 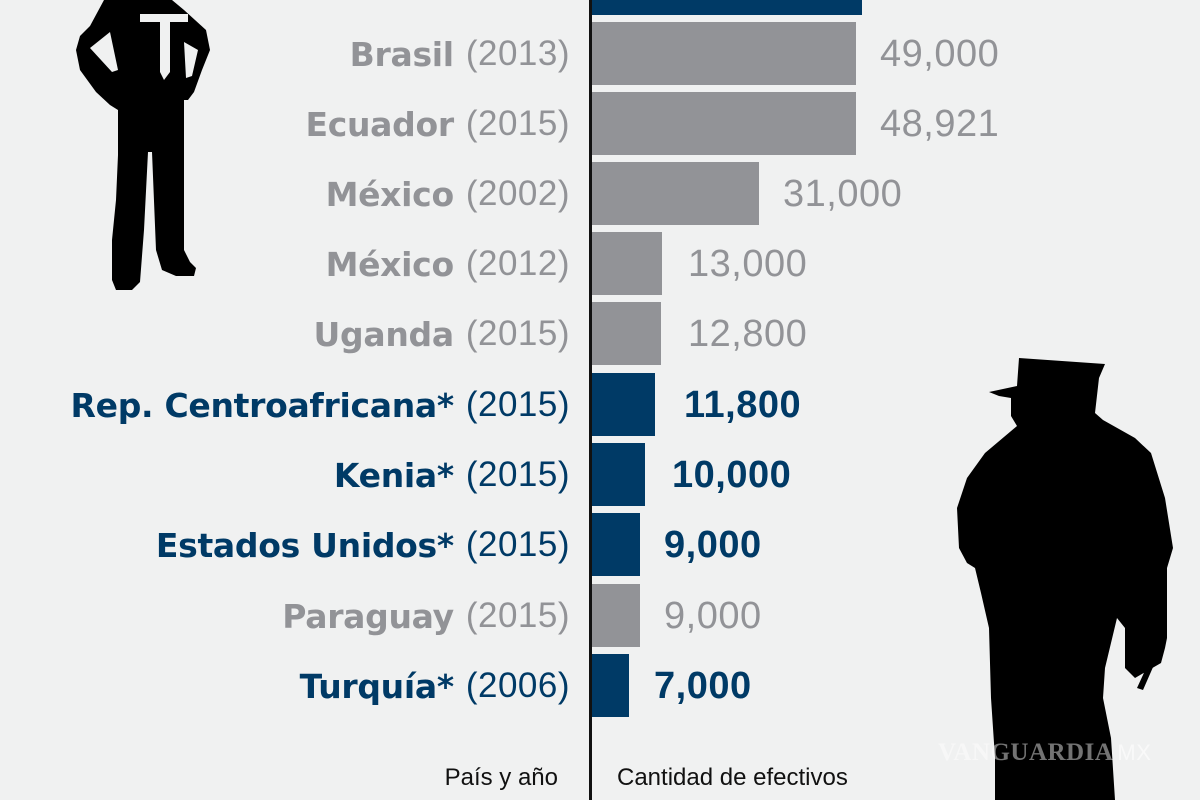 I want to click on category-label: Uganda (2015), so click(x=442, y=334).